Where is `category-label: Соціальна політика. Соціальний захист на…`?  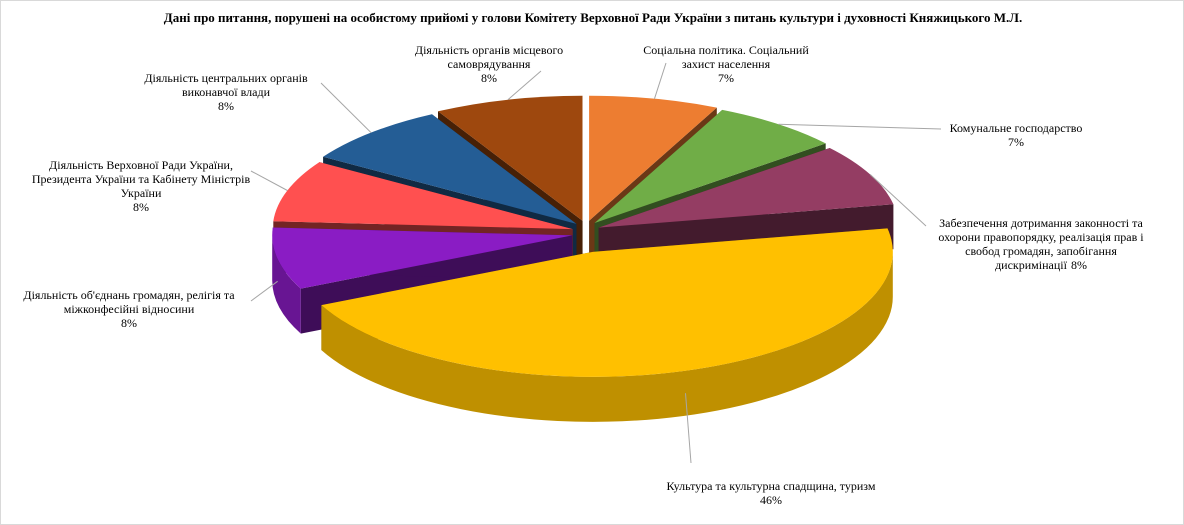 category-label: Соціальна політика. Соціальний захист на… is located at coordinates (726, 57).